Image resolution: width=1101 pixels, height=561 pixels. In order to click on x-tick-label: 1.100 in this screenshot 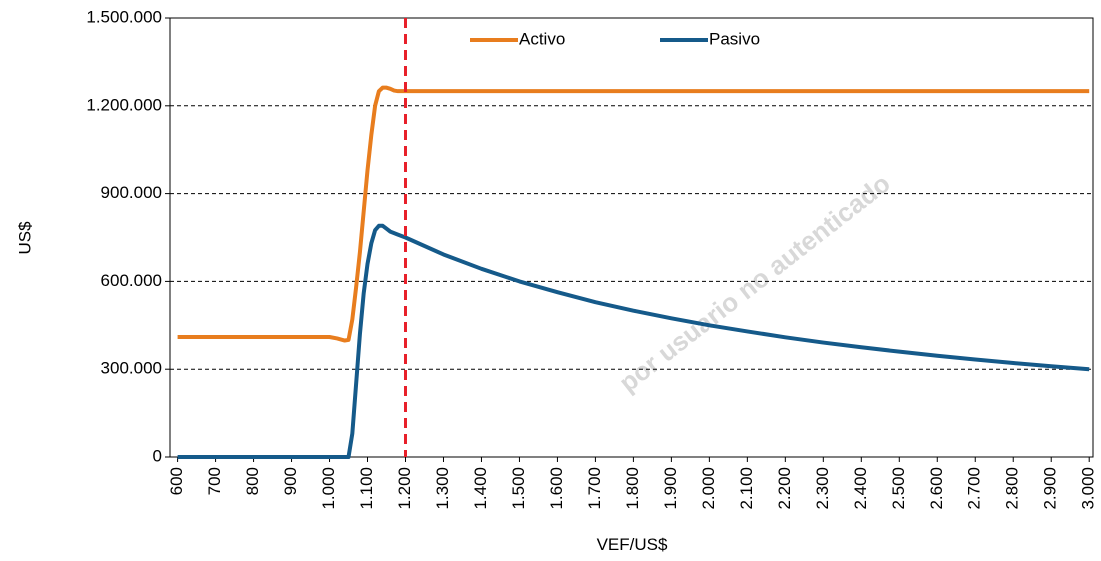, I will do `click(366, 488)`.